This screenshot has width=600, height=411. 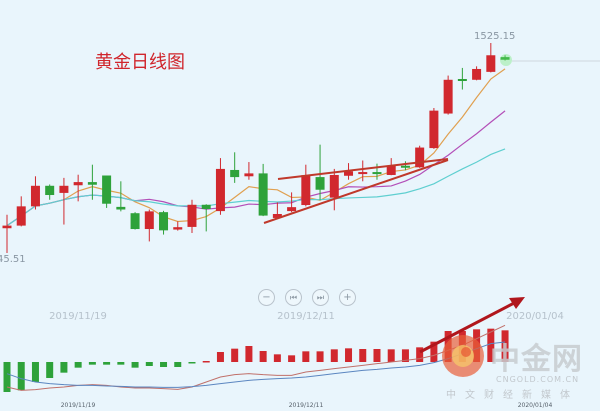 I want to click on skip-back-icon: ⏮, so click(x=293, y=297).